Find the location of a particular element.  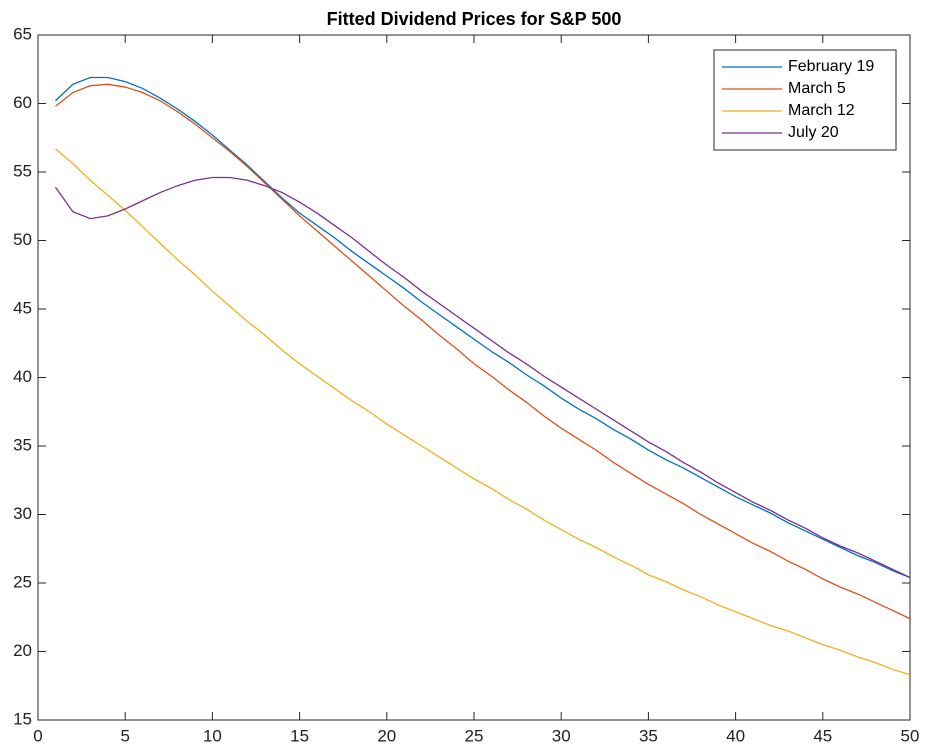

x-tick-label: 0 is located at coordinates (37, 735).